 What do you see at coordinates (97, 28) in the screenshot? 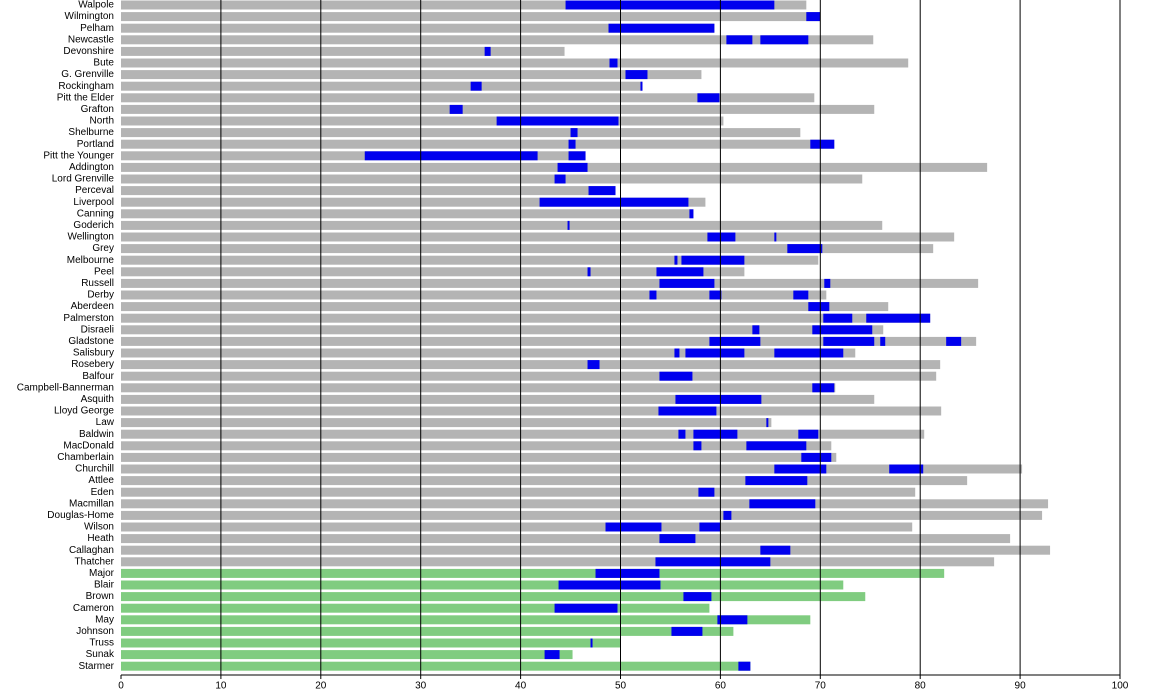
I see `row-label: Pelham` at bounding box center [97, 28].